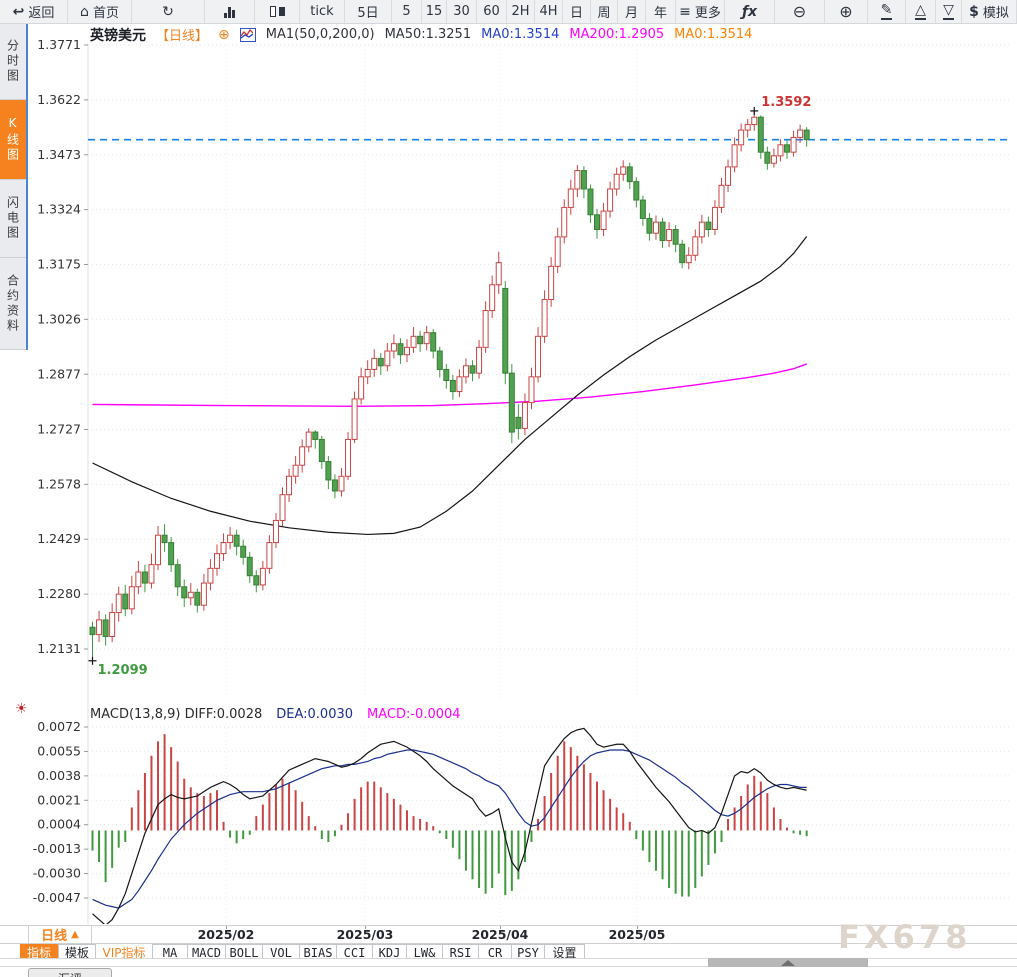 The height and width of the screenshot is (977, 1017). I want to click on toolbar-button-bar-chart-icon, so click(230, 11).